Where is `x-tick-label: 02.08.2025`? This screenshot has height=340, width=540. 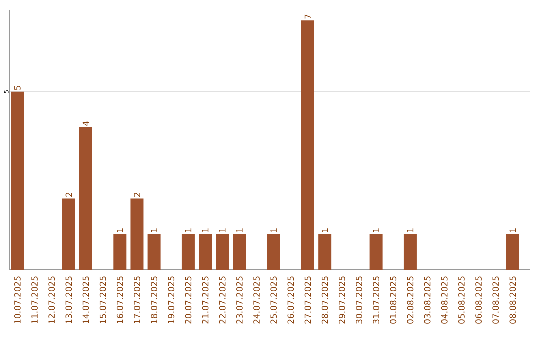
x-tick-label: 02.08.2025 is located at coordinates (410, 300).